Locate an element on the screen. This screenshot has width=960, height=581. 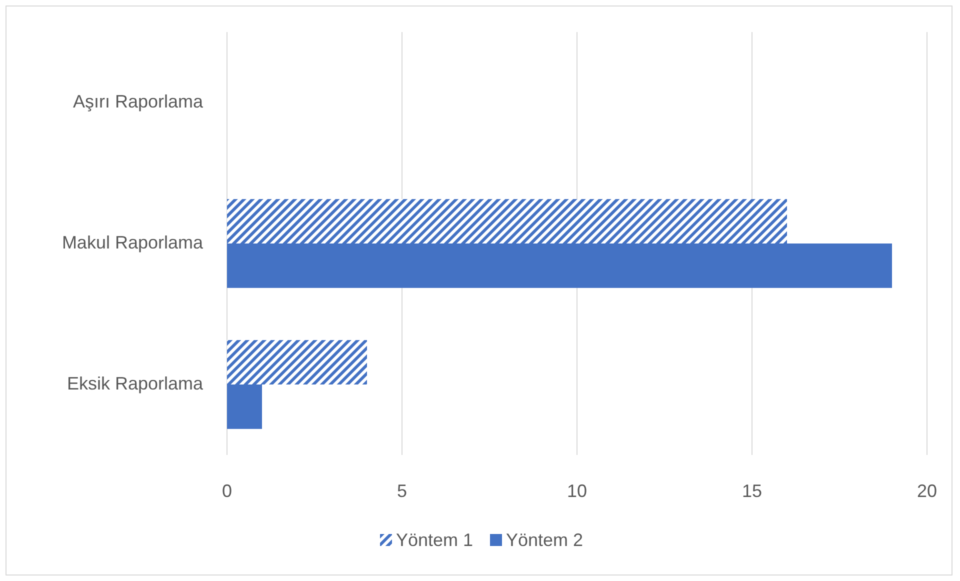
x-tick-label: 0 is located at coordinates (227, 491).